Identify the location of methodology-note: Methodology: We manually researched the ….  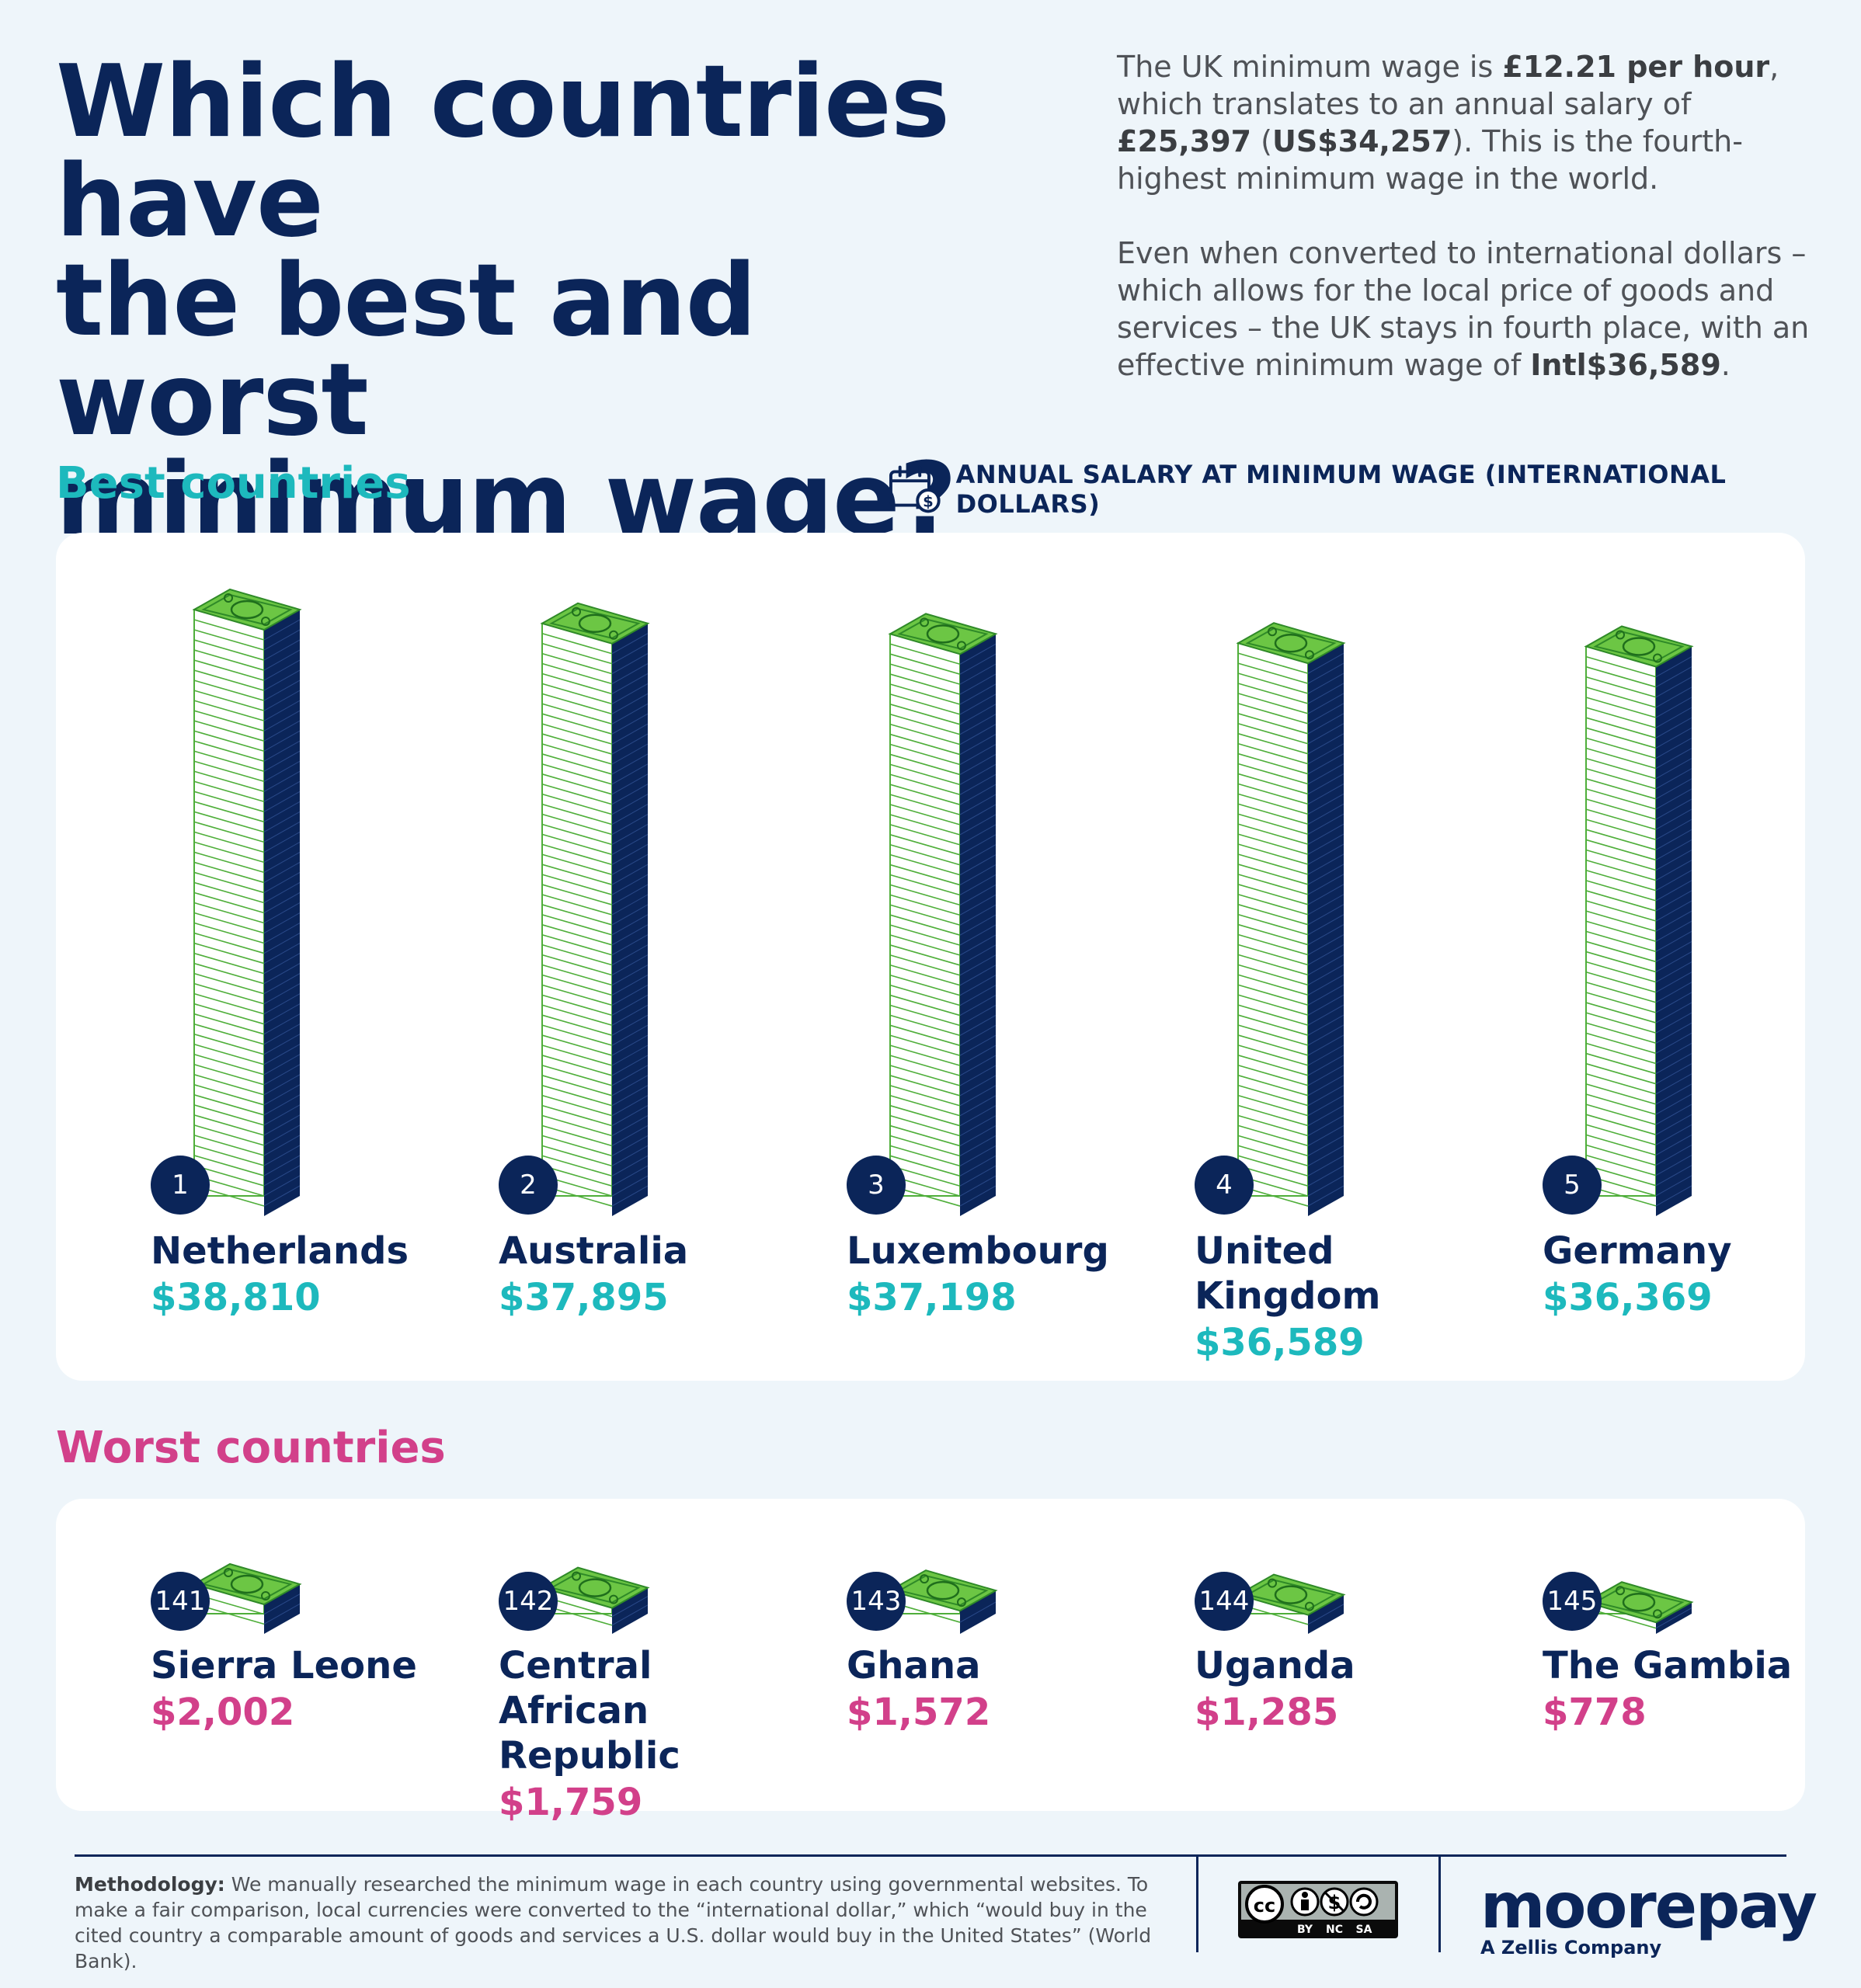
(630, 1923).